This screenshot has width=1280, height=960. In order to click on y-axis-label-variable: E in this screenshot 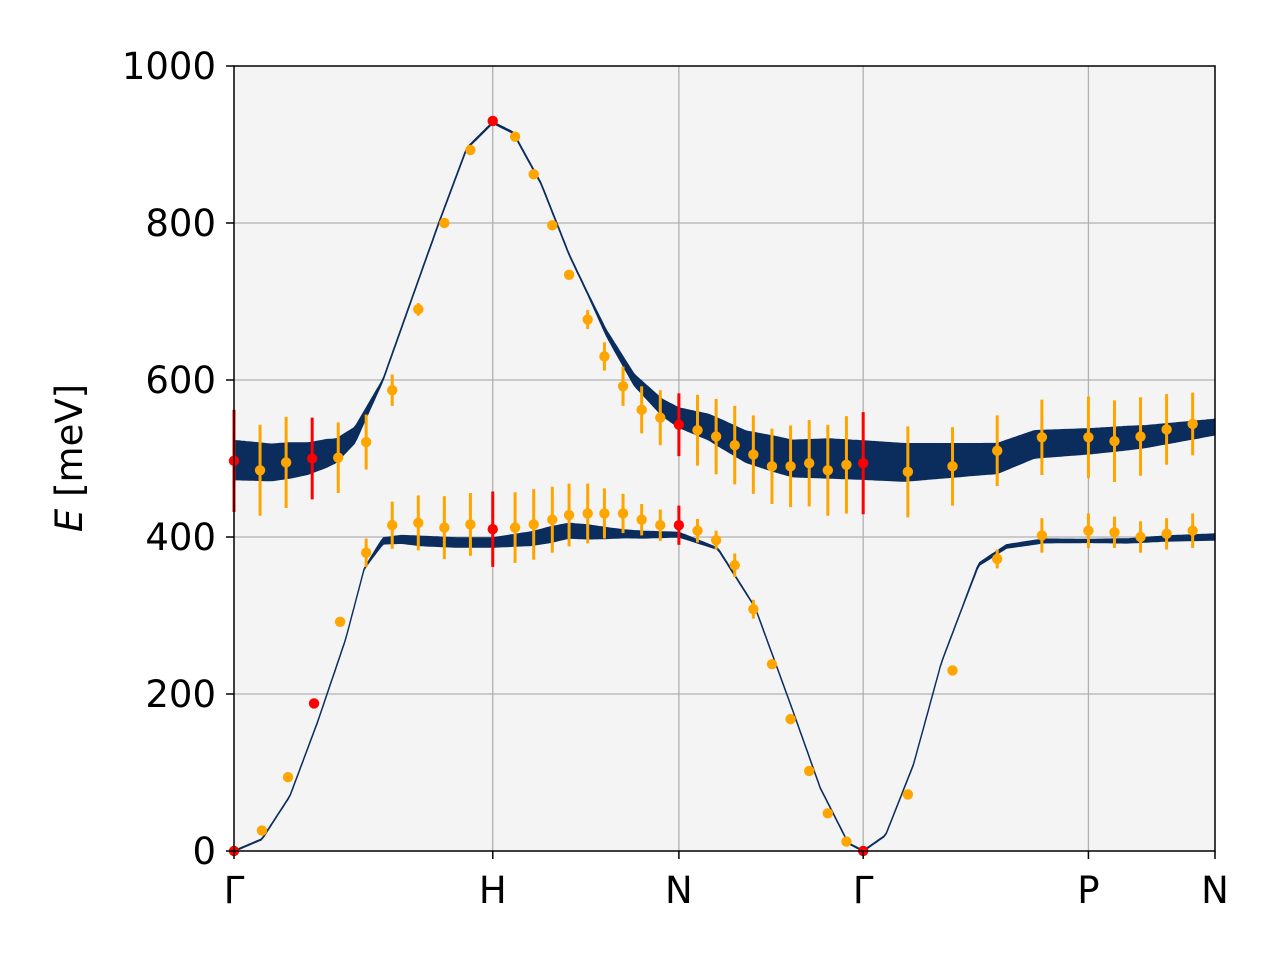, I will do `click(69, 520)`.